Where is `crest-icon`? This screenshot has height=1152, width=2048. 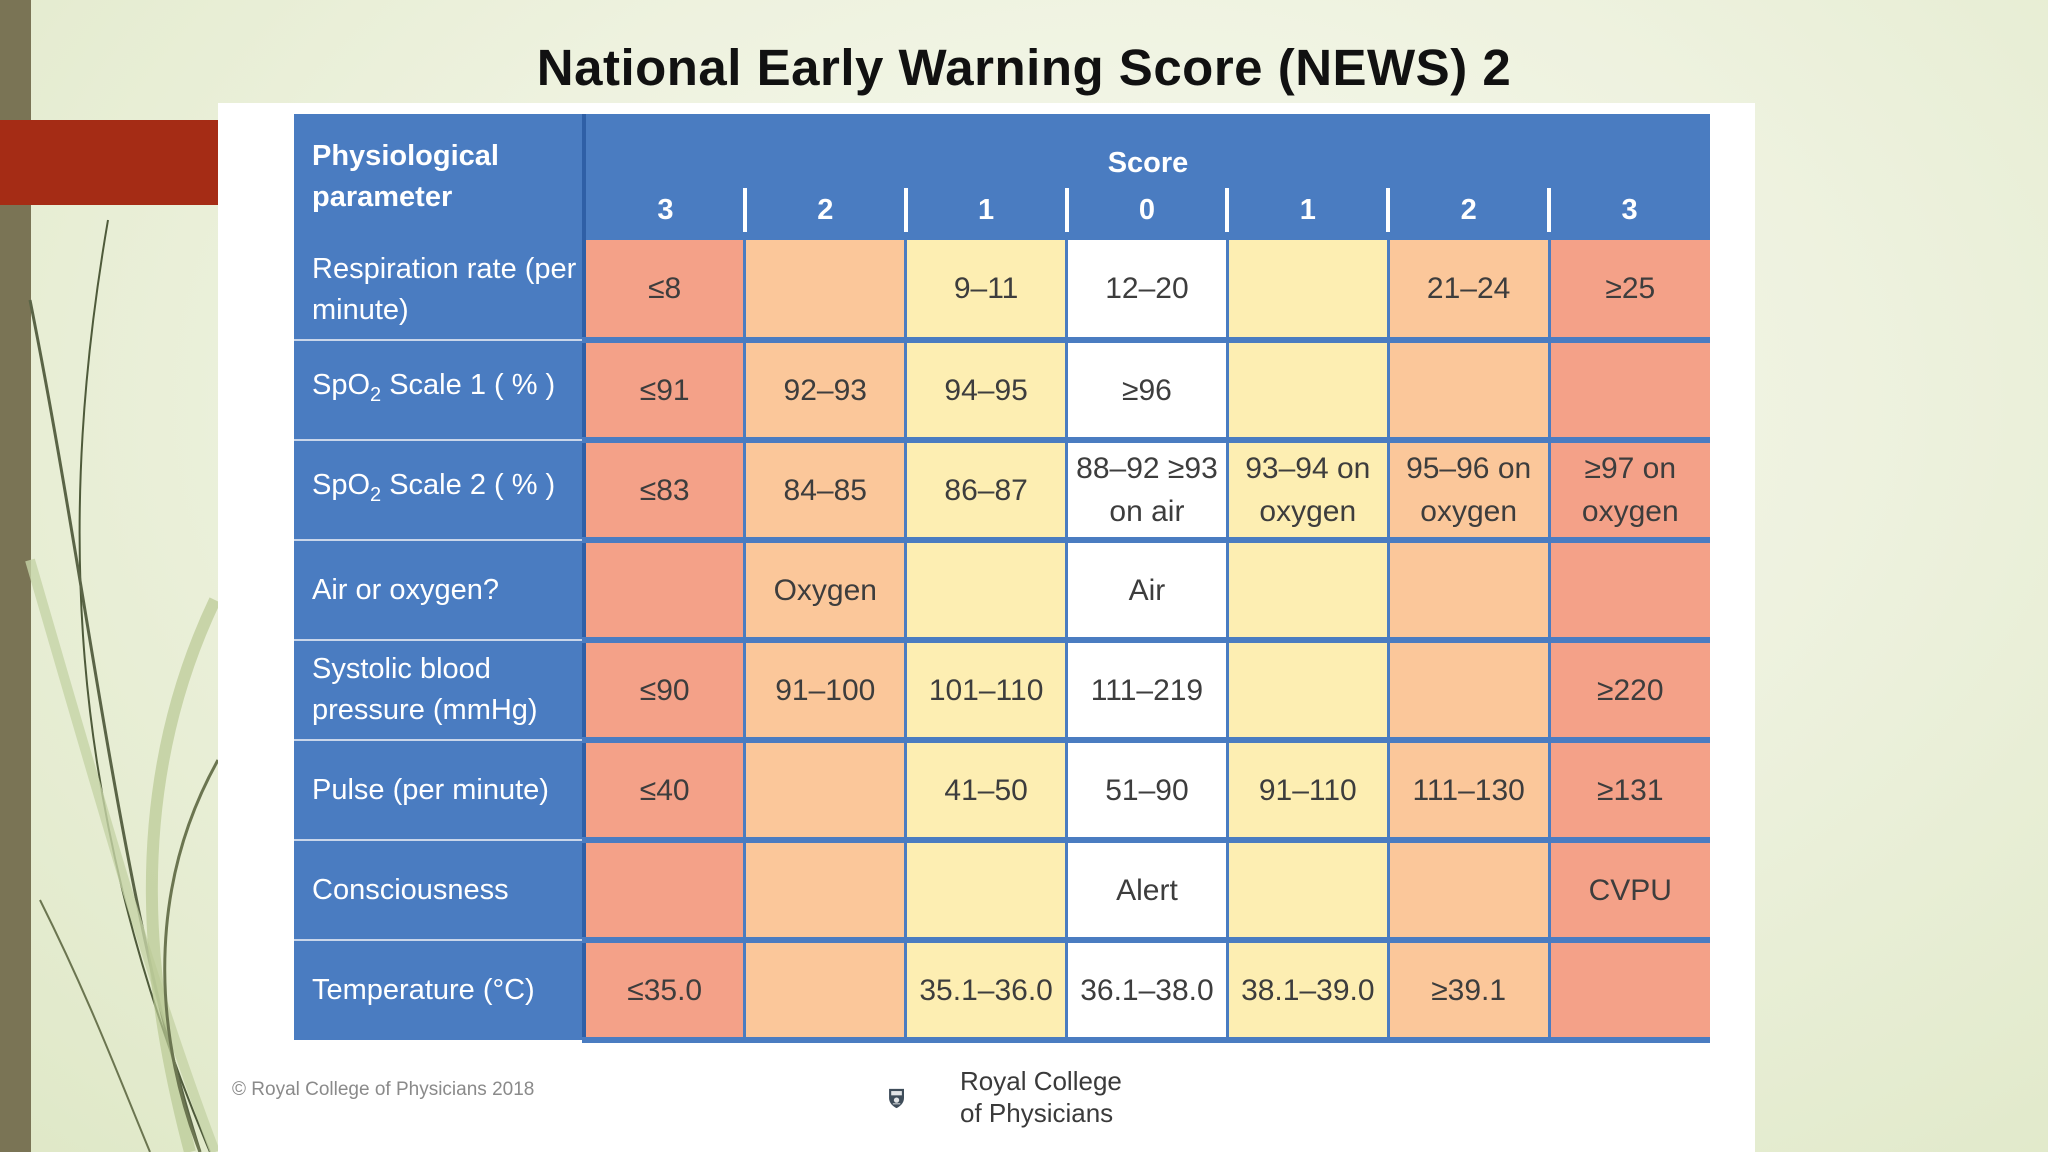 crest-icon is located at coordinates (896, 1098).